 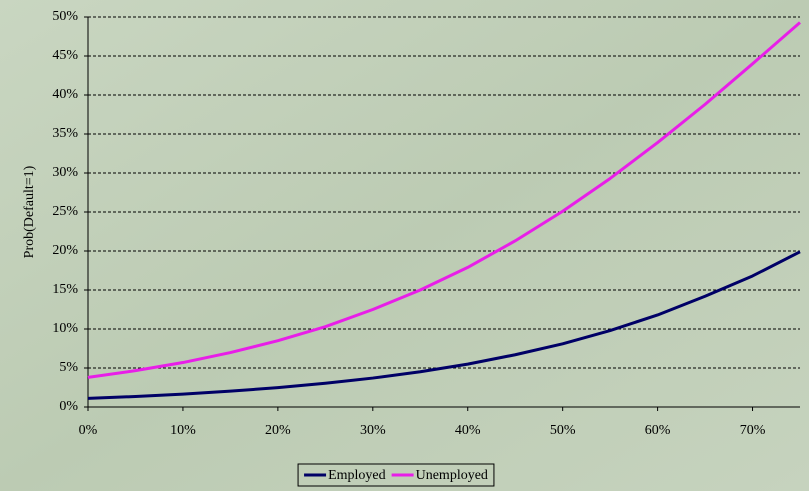 I want to click on x-tick-label: 50%, so click(x=563, y=430).